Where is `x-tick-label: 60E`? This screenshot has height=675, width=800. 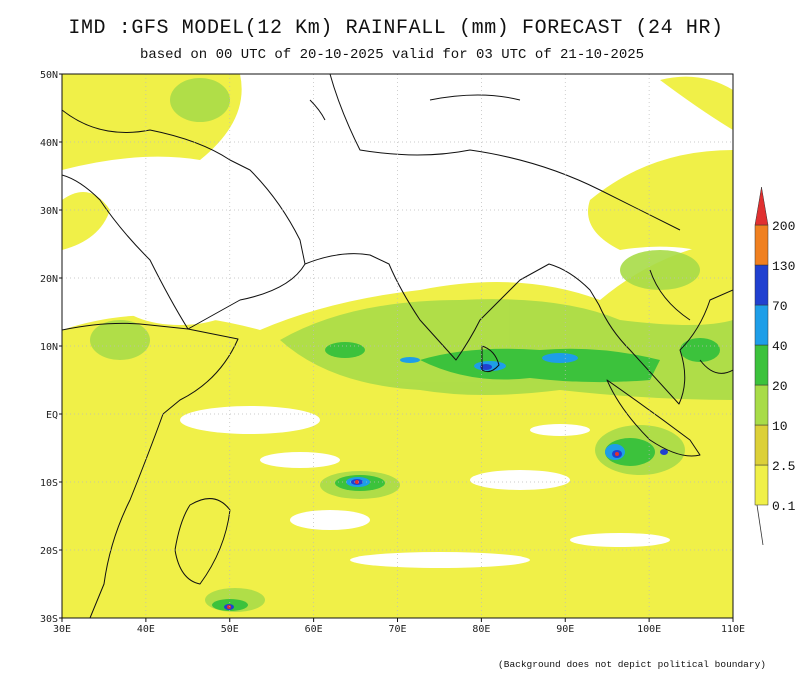 x-tick-label: 60E is located at coordinates (314, 629).